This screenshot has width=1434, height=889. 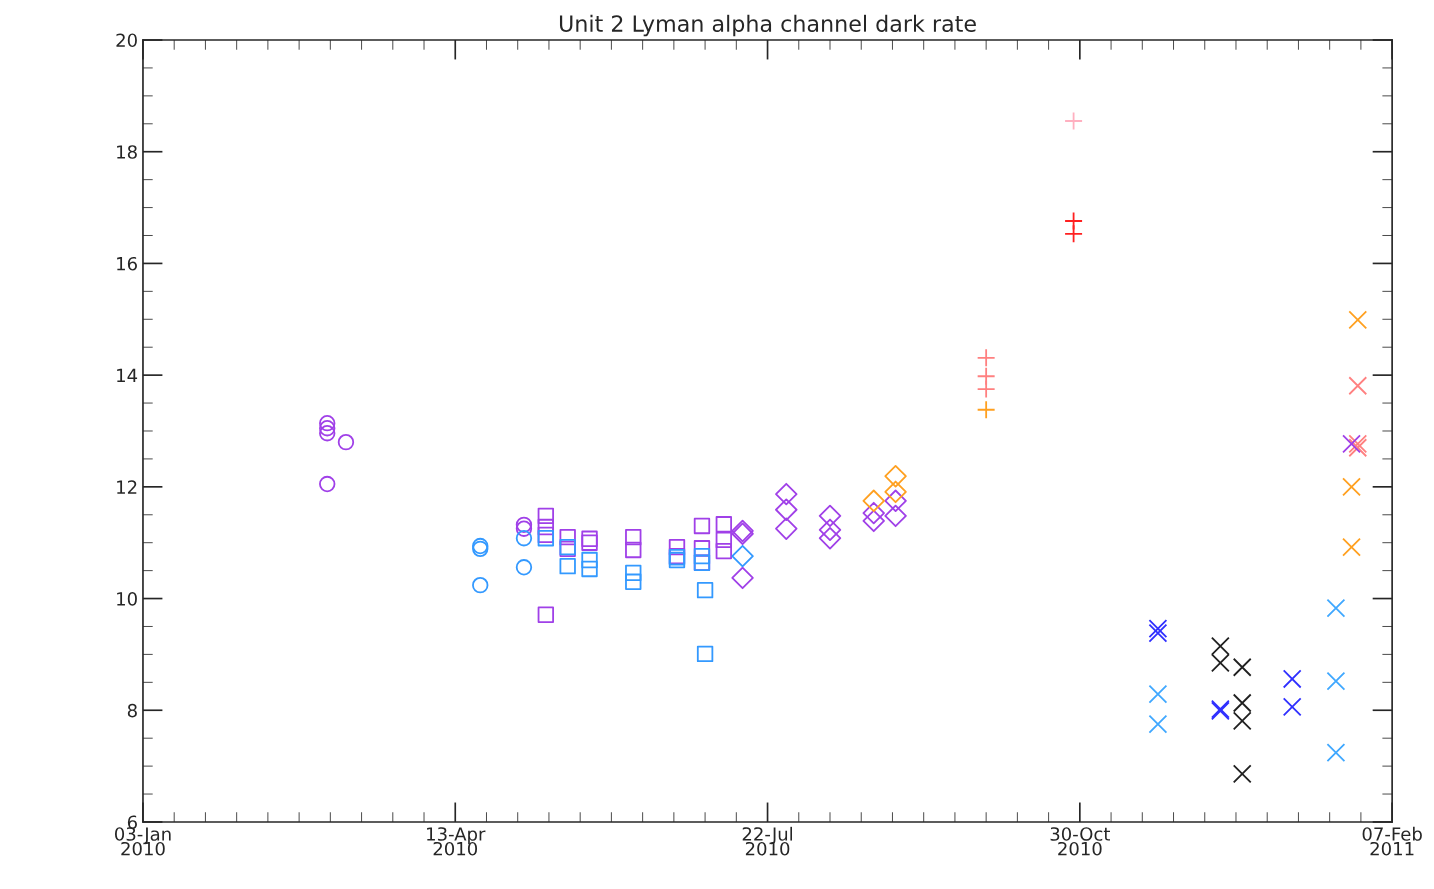 What do you see at coordinates (1392, 841) in the screenshot?
I see `x-tick-label: 07-Feb 2011` at bounding box center [1392, 841].